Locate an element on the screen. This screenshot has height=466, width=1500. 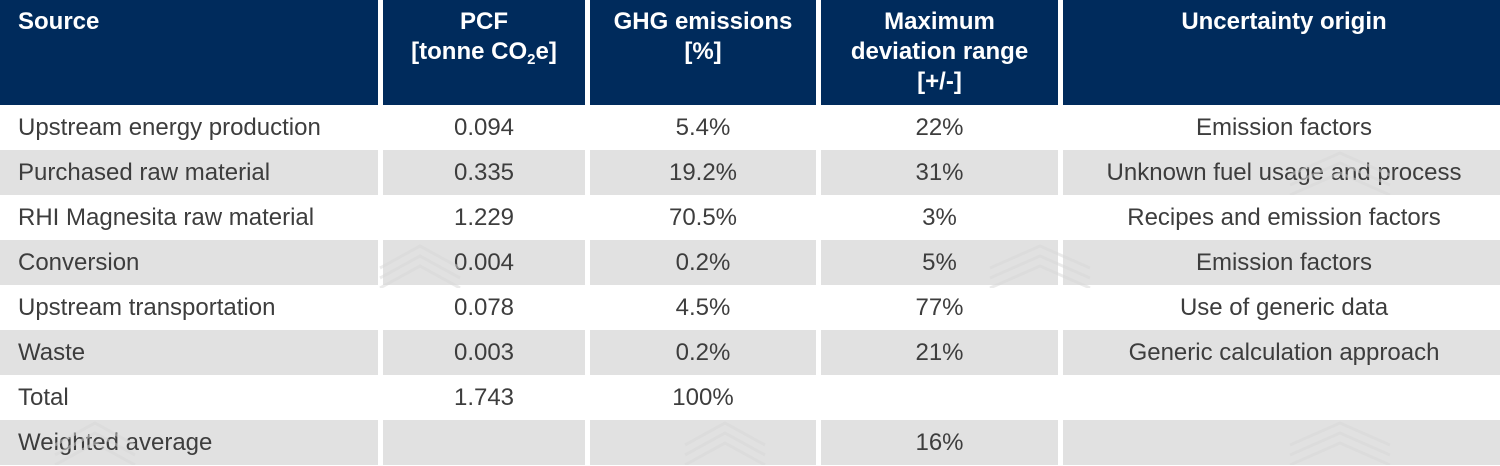
table-row: Total 1.743 100% is located at coordinates (750, 397).